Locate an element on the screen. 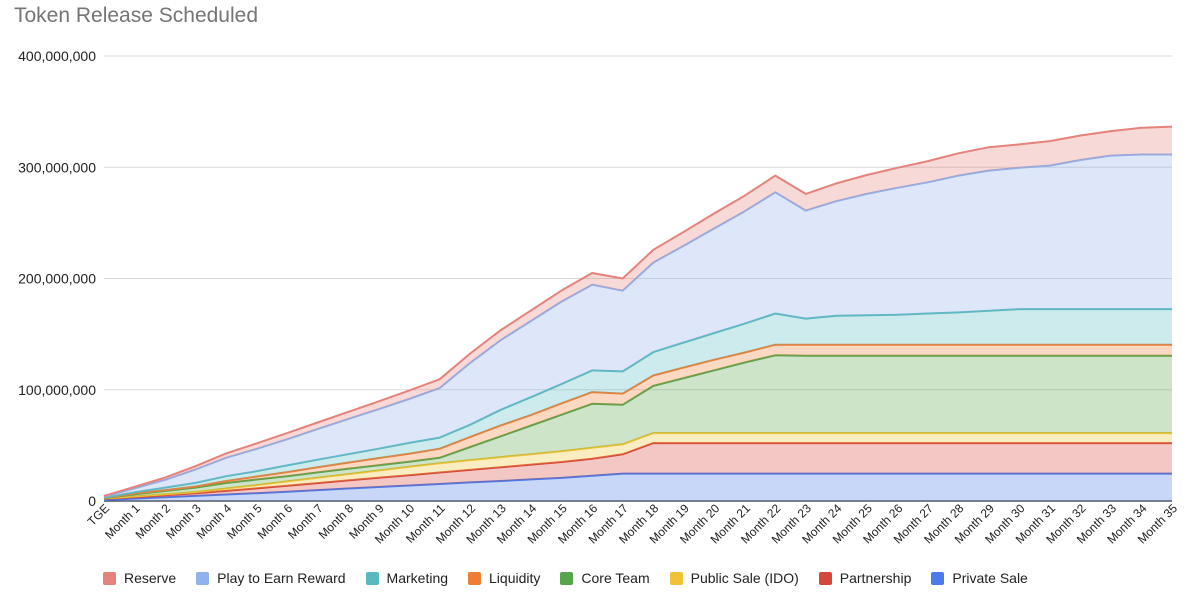 This screenshot has height=601, width=1200. chart-title: Token Release Scheduled is located at coordinates (136, 15).